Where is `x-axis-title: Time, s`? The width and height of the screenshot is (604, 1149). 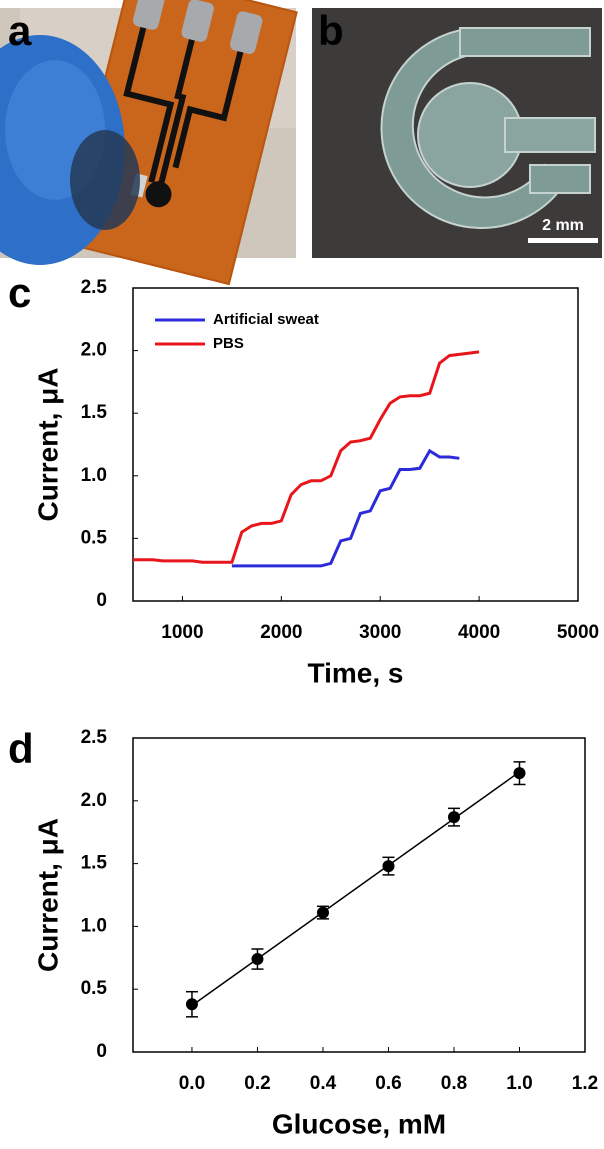 x-axis-title: Time, s is located at coordinates (356, 672).